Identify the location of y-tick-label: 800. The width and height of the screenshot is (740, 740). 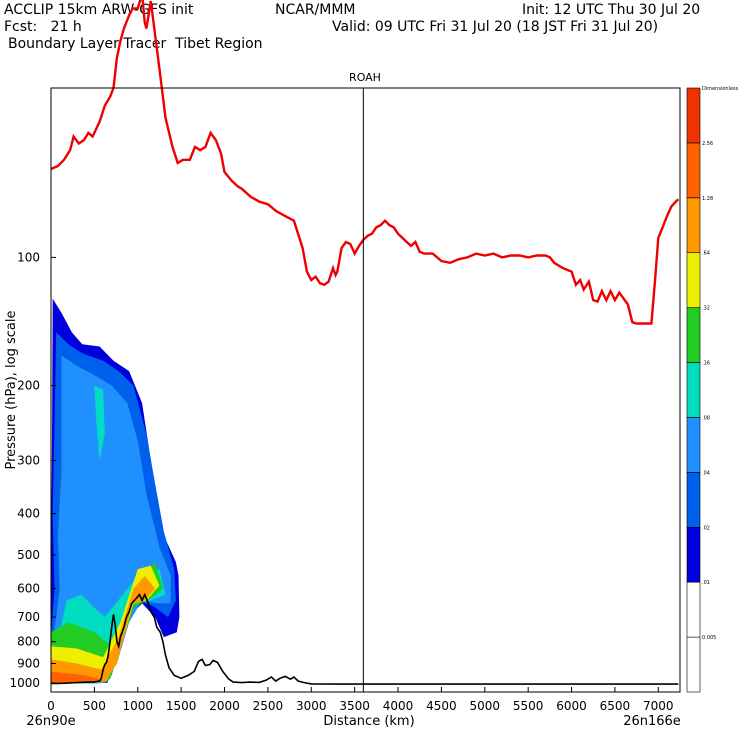
(28, 642).